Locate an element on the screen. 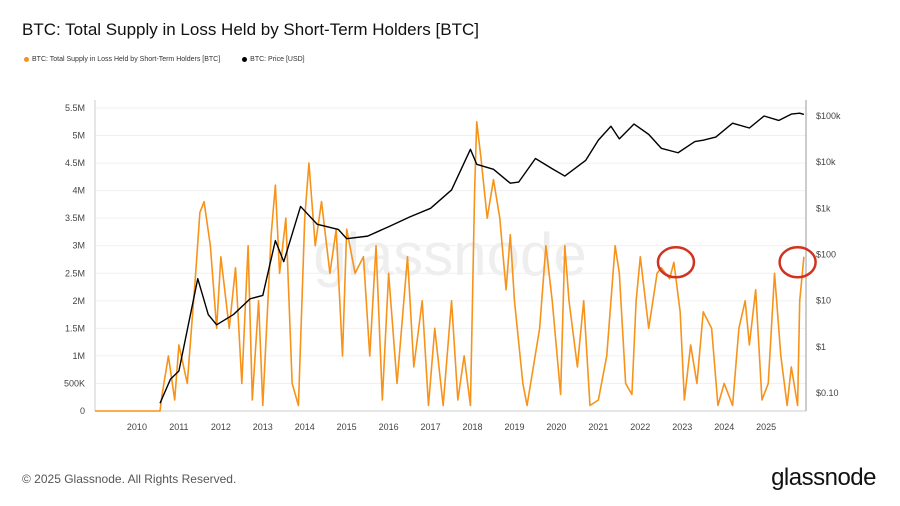 The height and width of the screenshot is (506, 900). x-tick-label: 2014 is located at coordinates (305, 427).